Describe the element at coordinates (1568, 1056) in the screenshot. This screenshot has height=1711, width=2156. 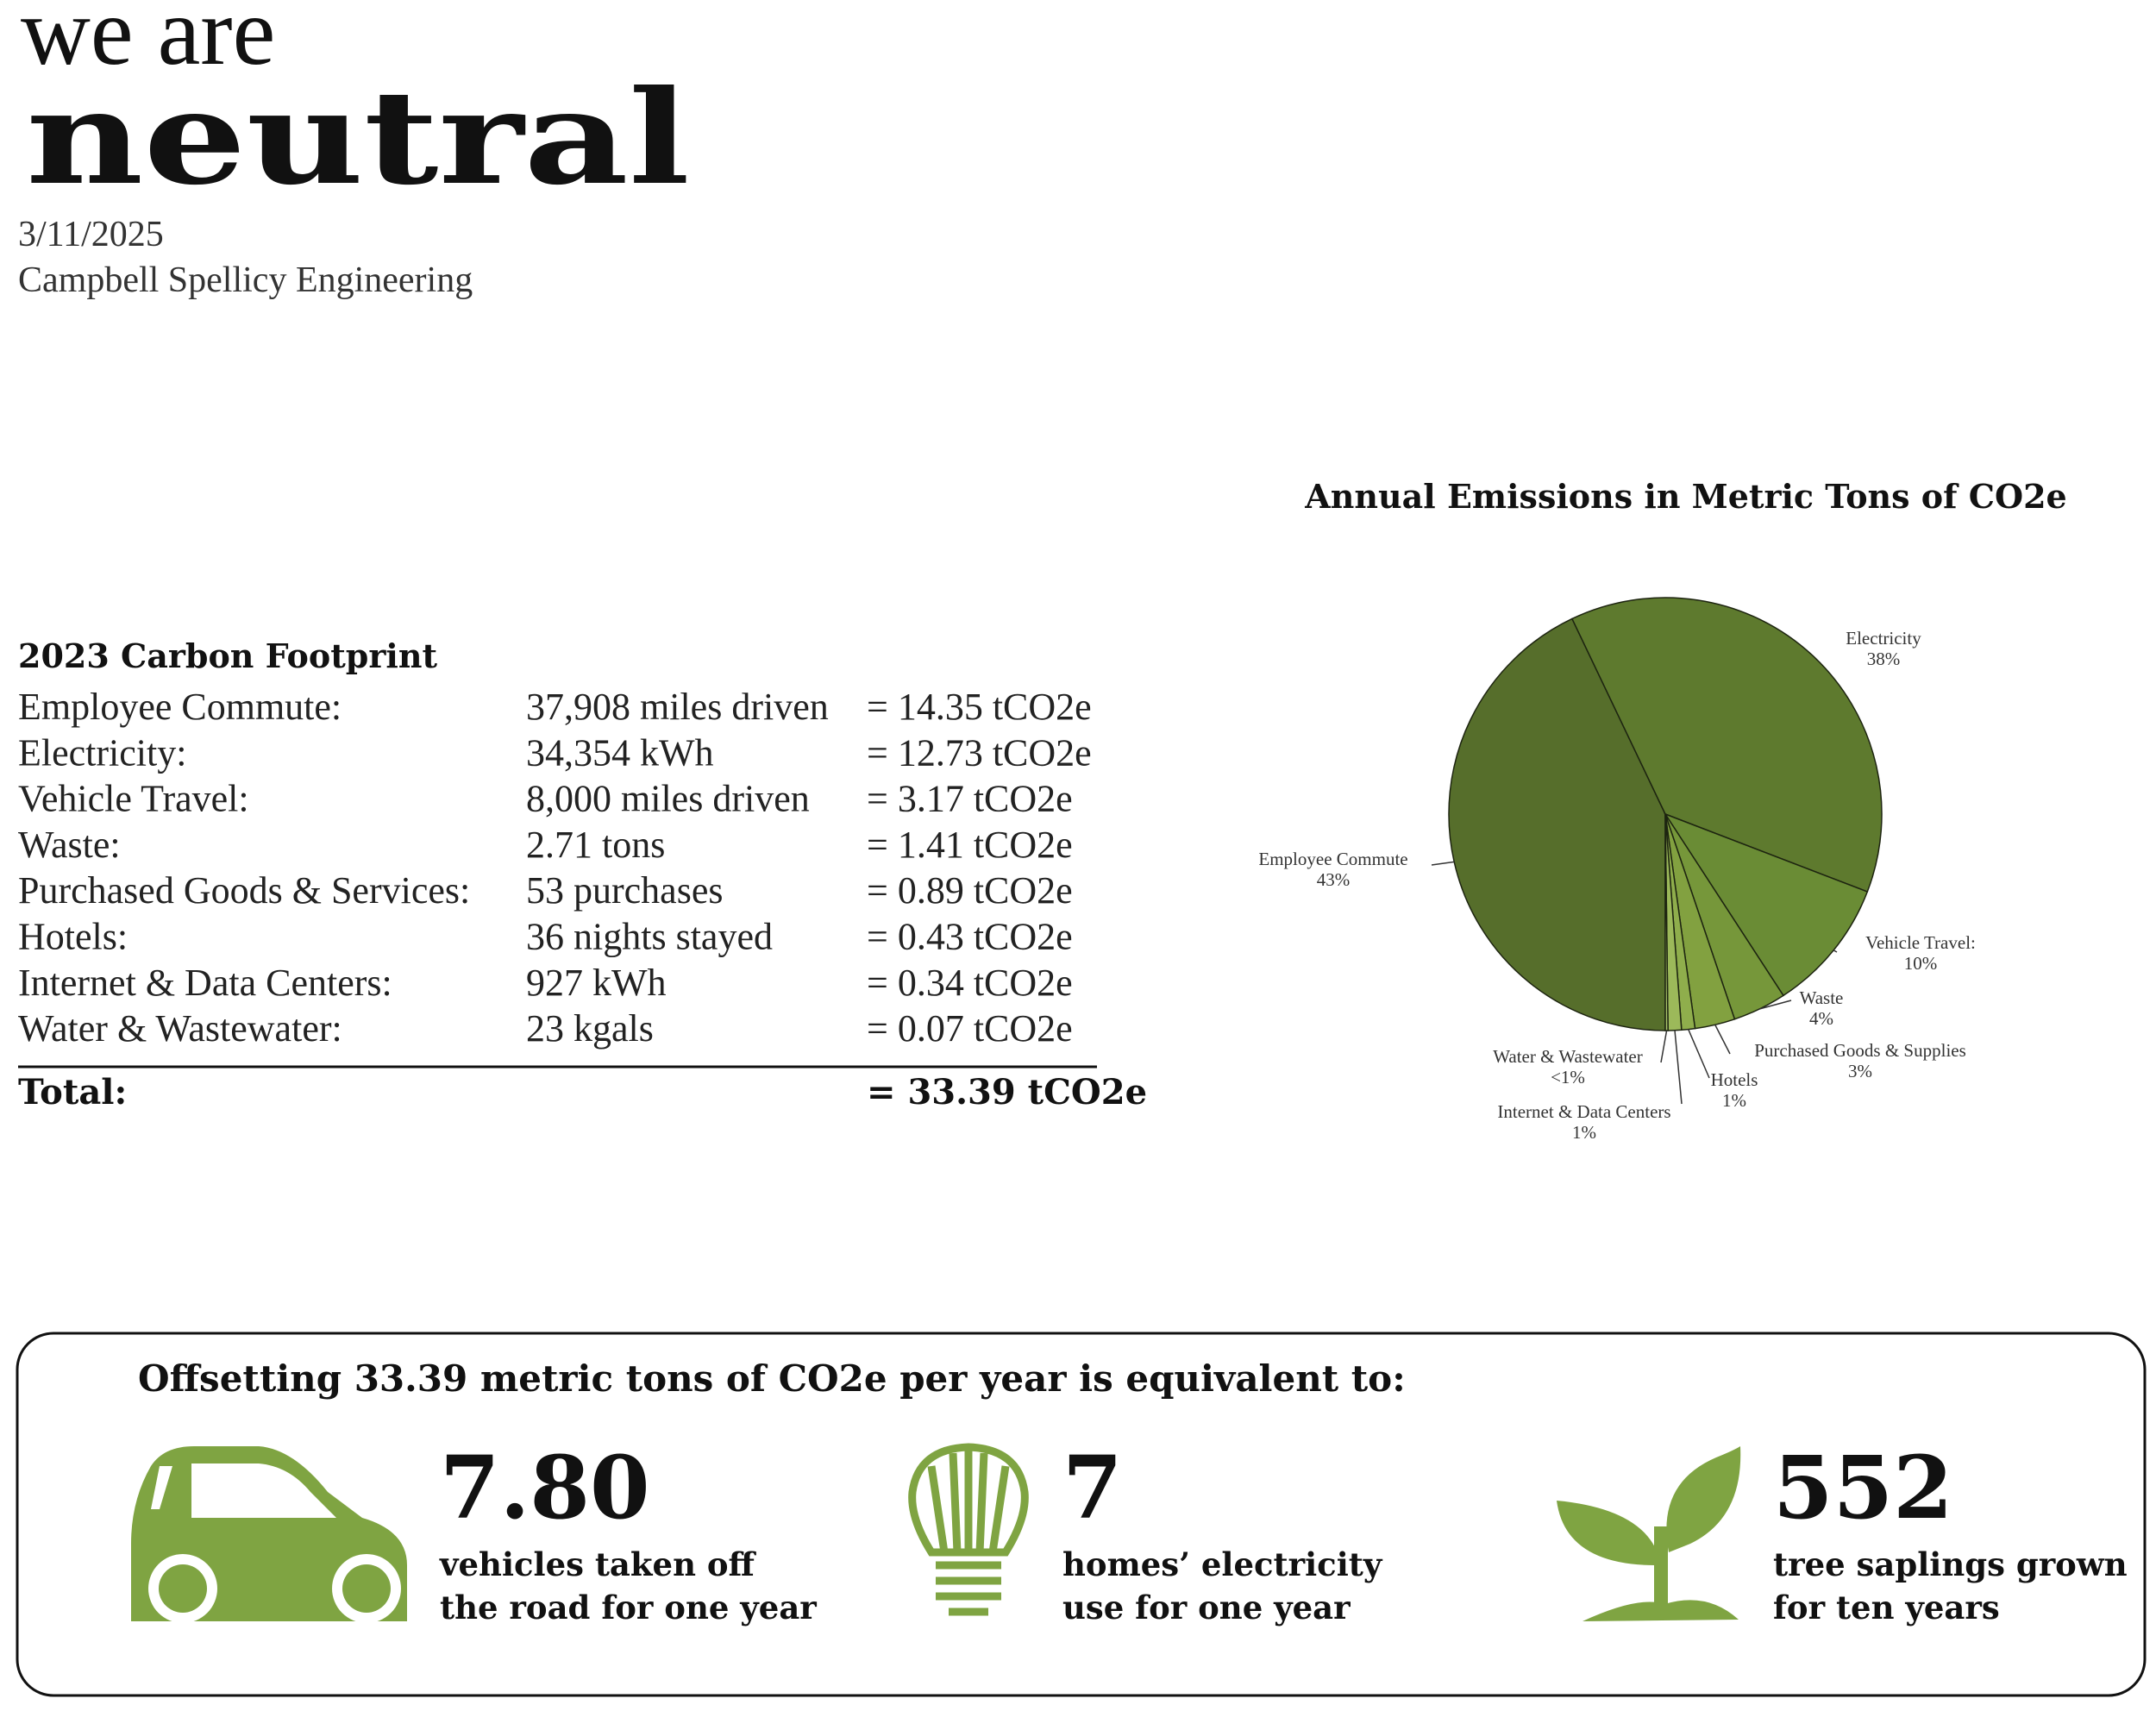
I see `slice-label: Water & Wastewater` at that location.